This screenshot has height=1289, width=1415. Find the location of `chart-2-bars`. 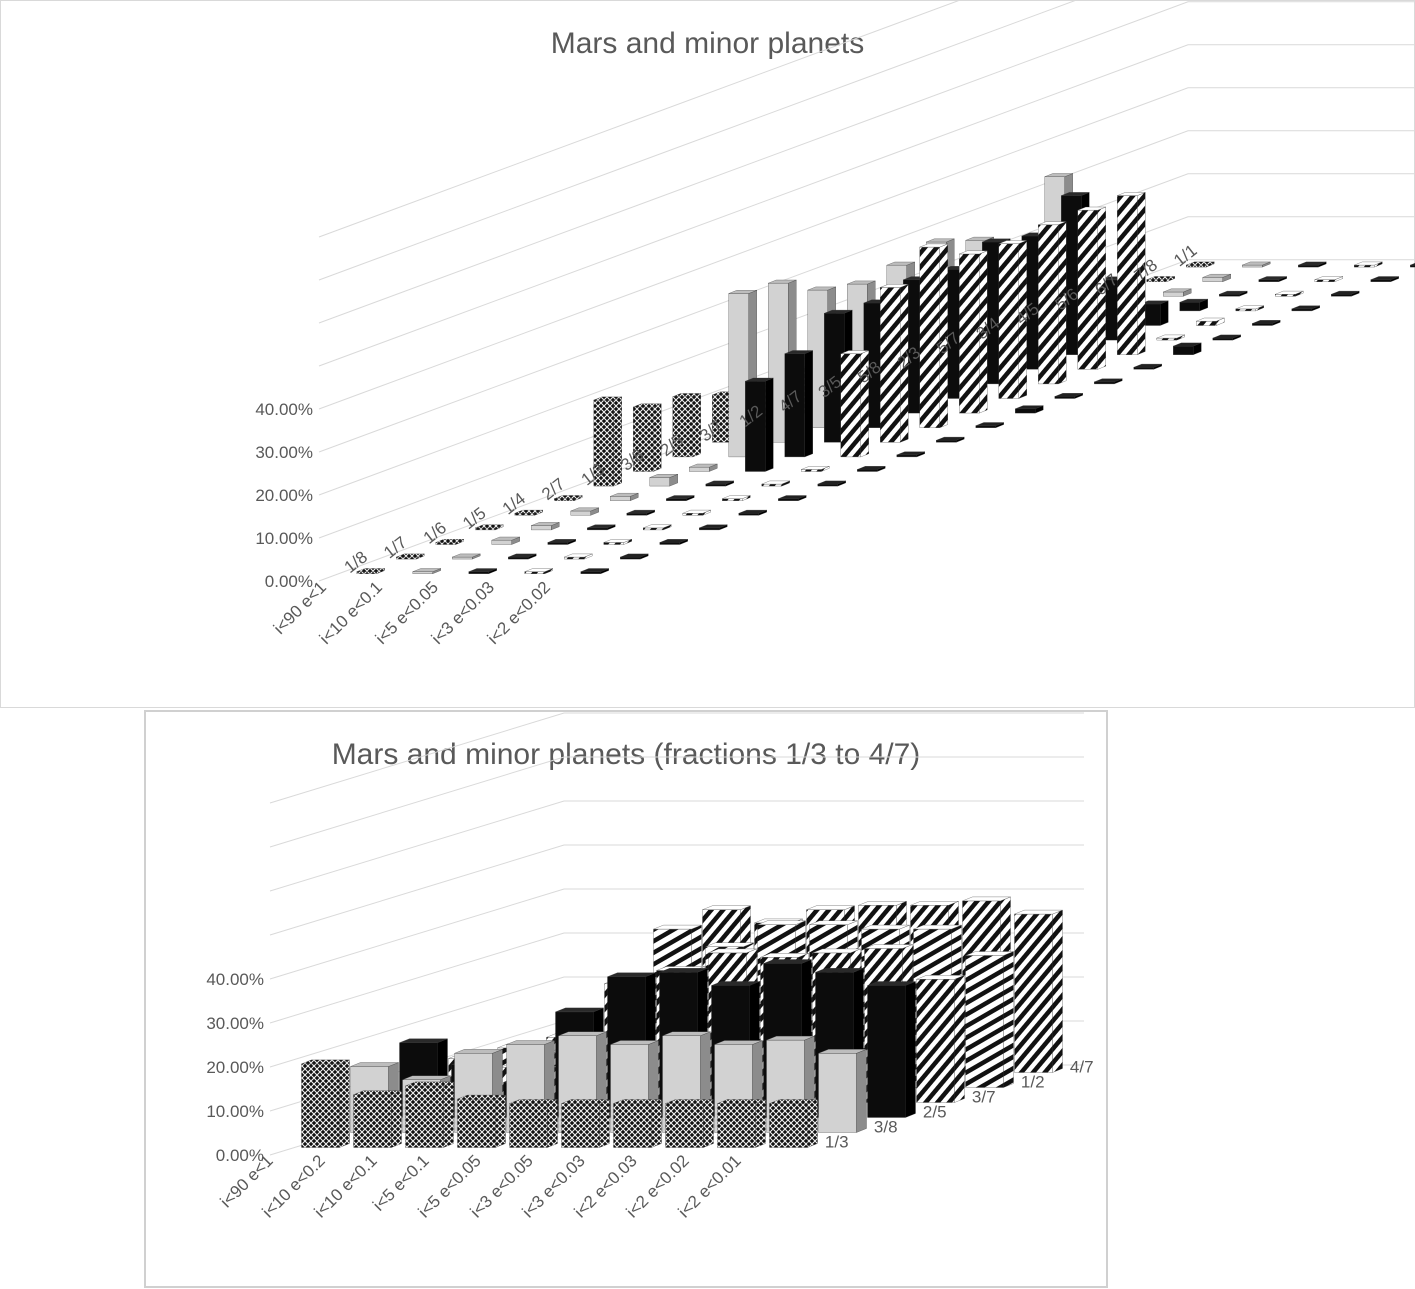

chart-2-bars is located at coordinates (682, 1022).